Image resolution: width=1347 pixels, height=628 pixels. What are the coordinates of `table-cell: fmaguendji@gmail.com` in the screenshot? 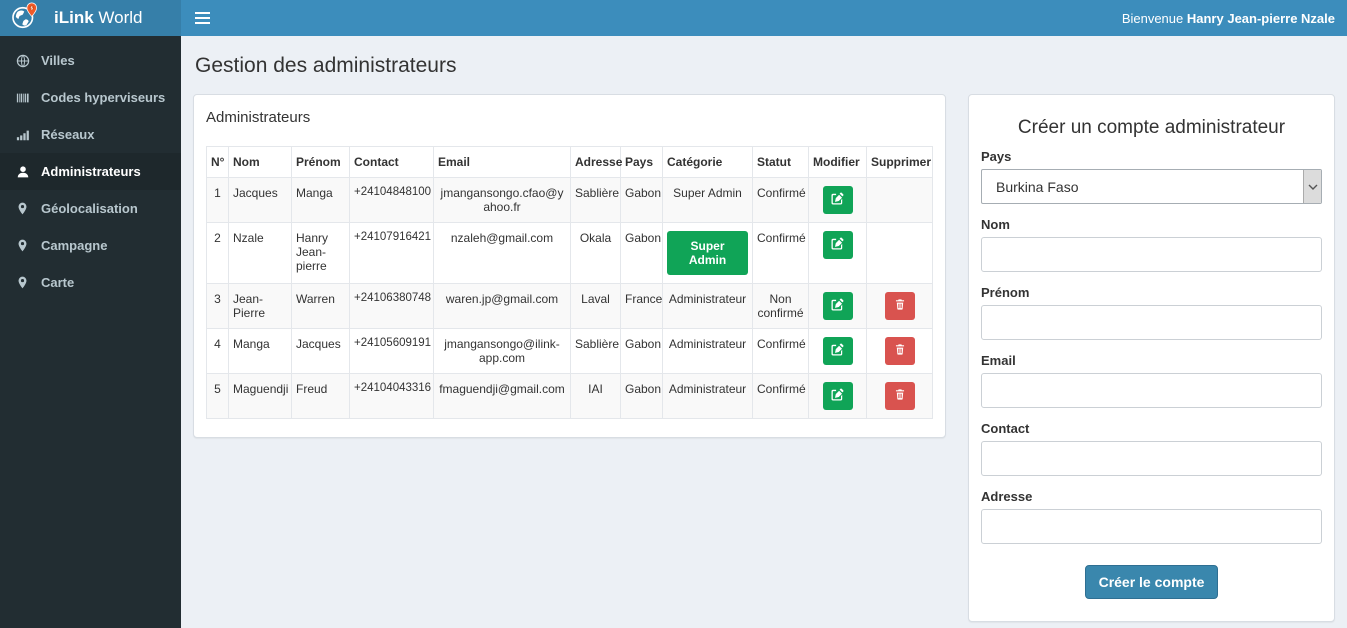 It's located at (502, 396).